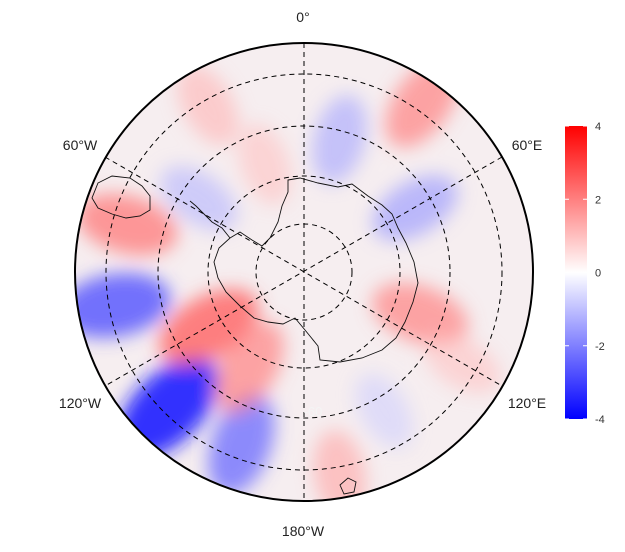 The width and height of the screenshot is (625, 552). Describe the element at coordinates (303, 531) in the screenshot. I see `lon-label-180w: 180°W` at that location.